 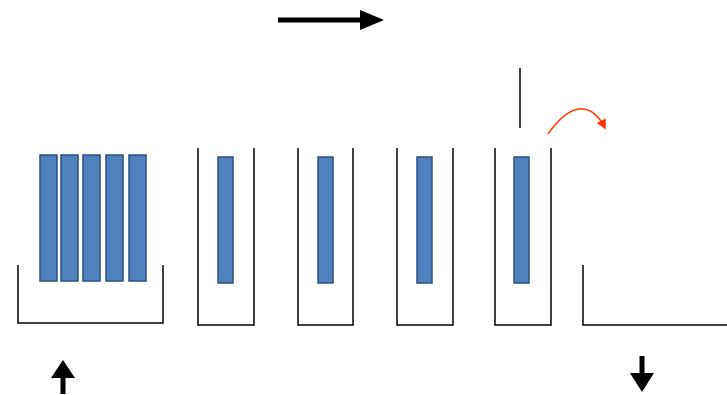 What do you see at coordinates (642, 374) in the screenshot?
I see `arrow-down-icon` at bounding box center [642, 374].